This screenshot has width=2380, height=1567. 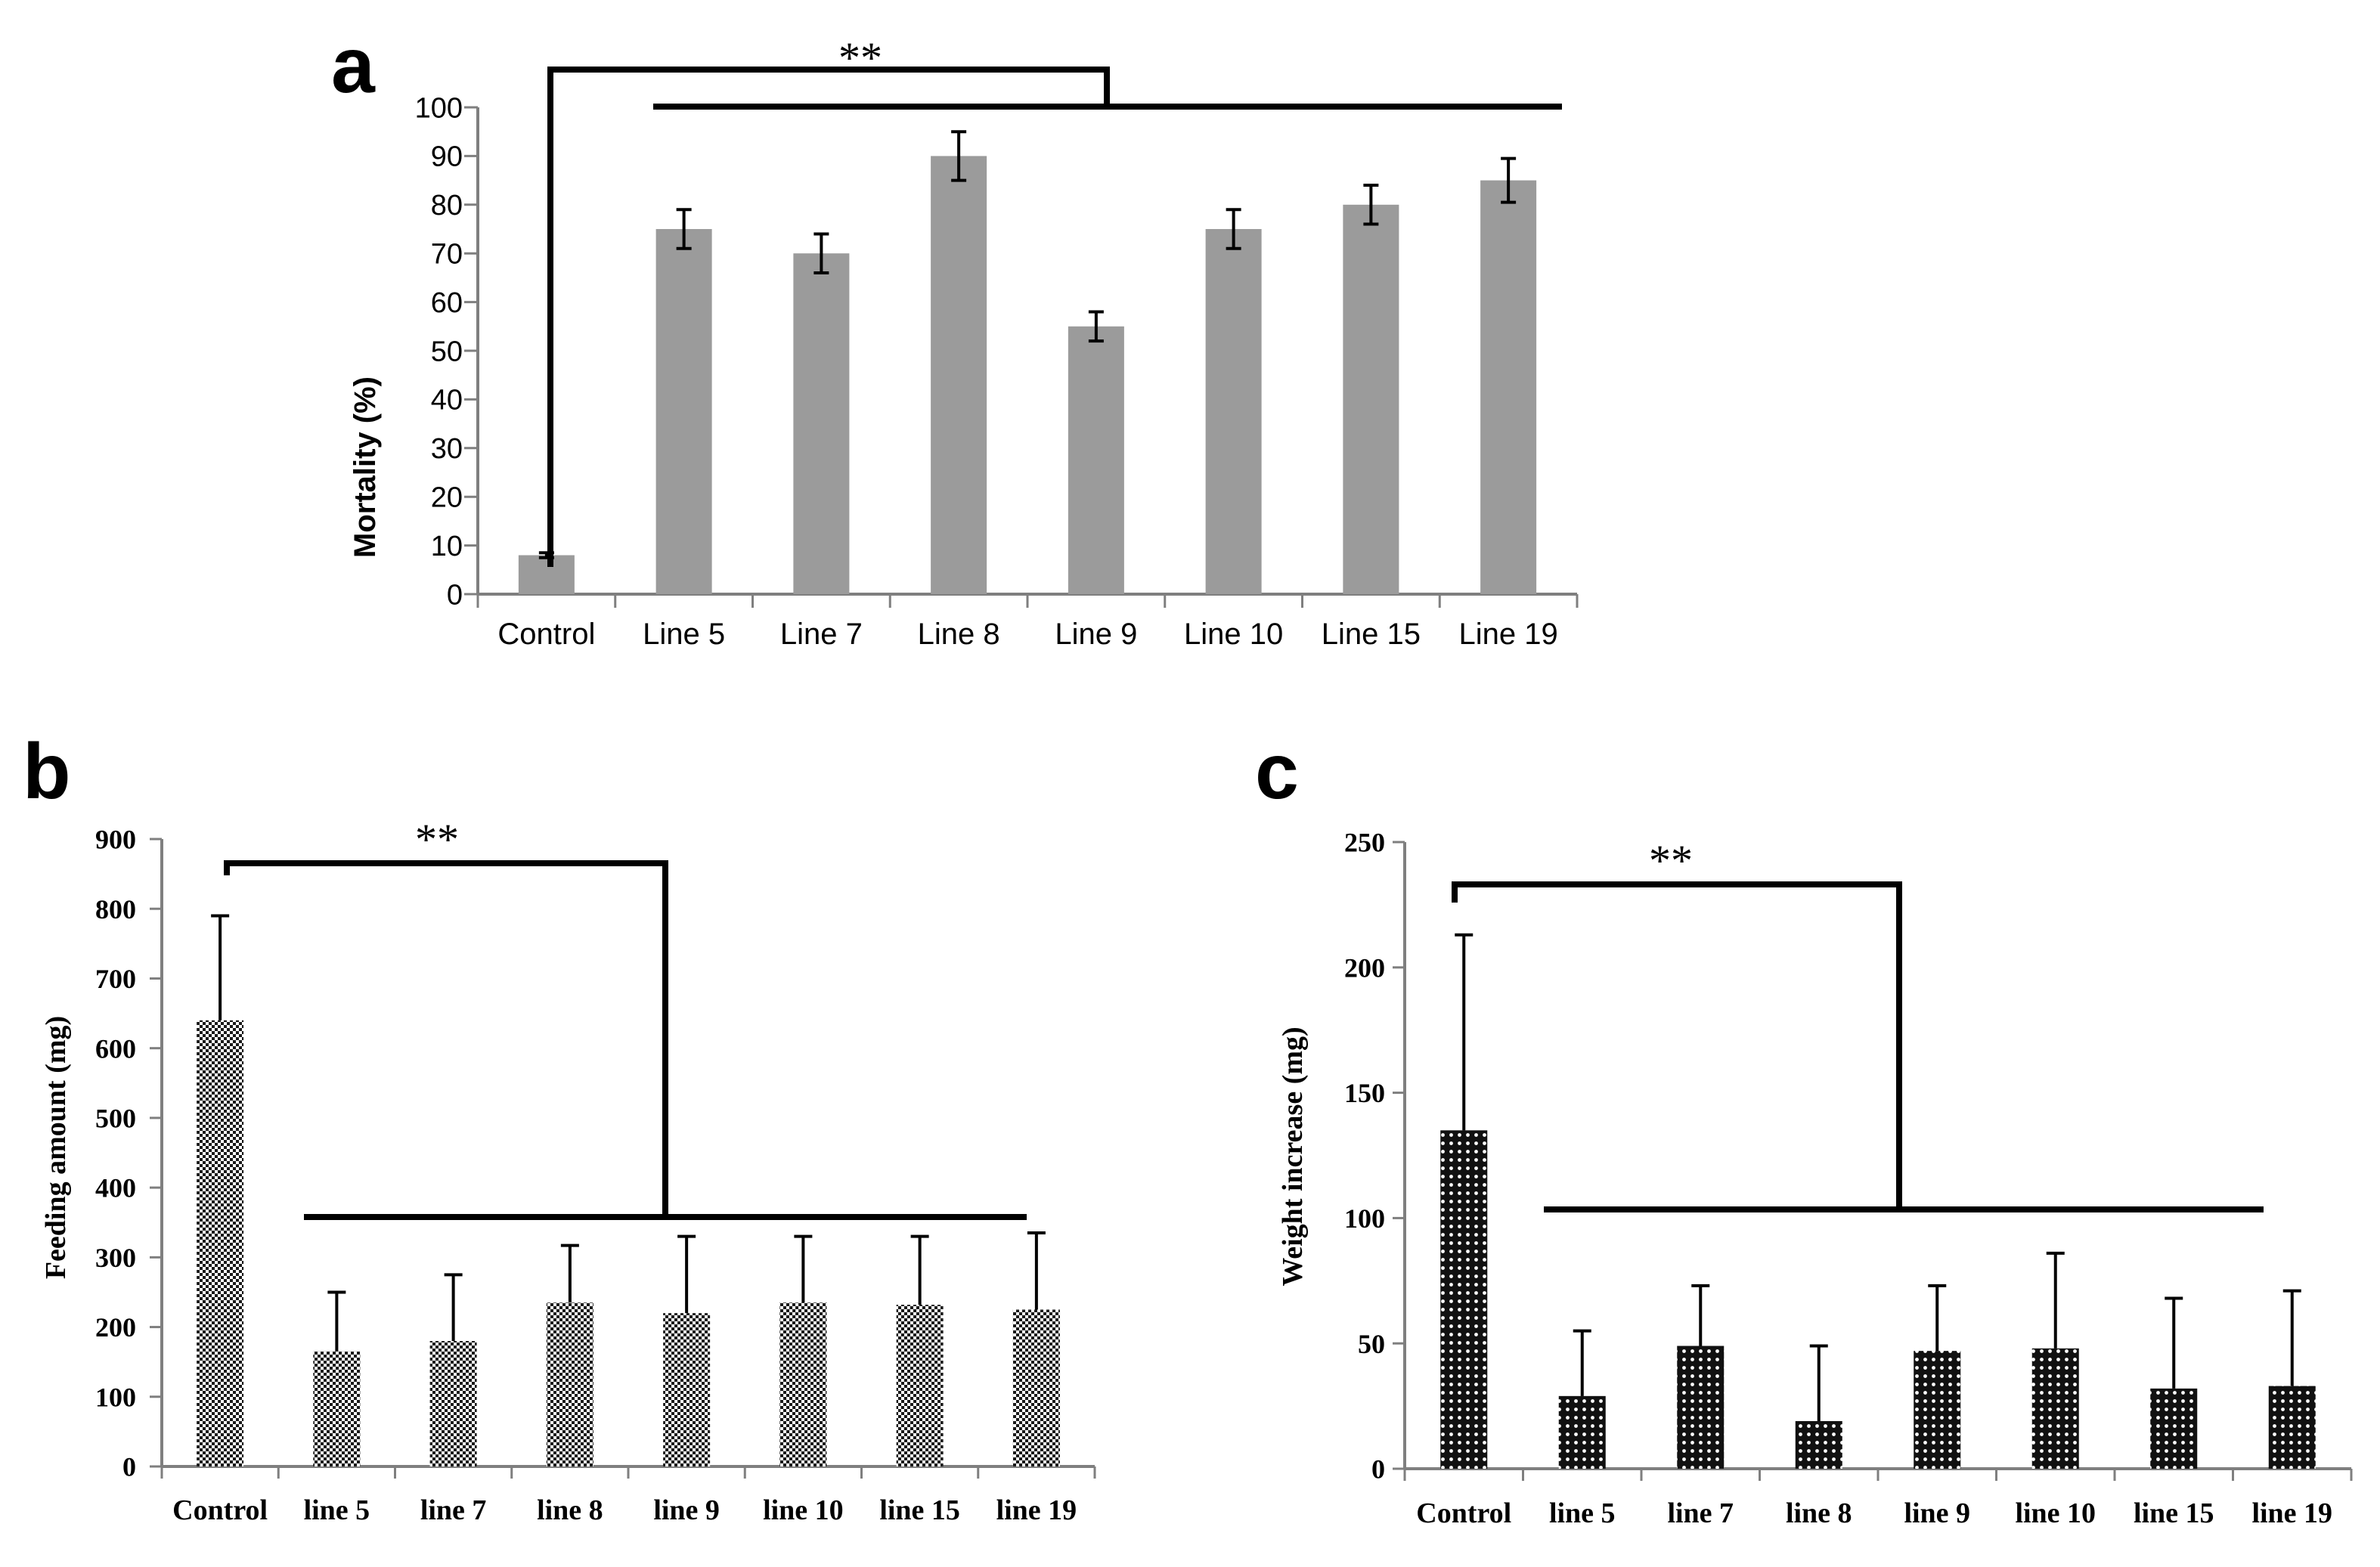 What do you see at coordinates (1700, 1513) in the screenshot?
I see `panel-c-x-tick-label: line 7` at bounding box center [1700, 1513].